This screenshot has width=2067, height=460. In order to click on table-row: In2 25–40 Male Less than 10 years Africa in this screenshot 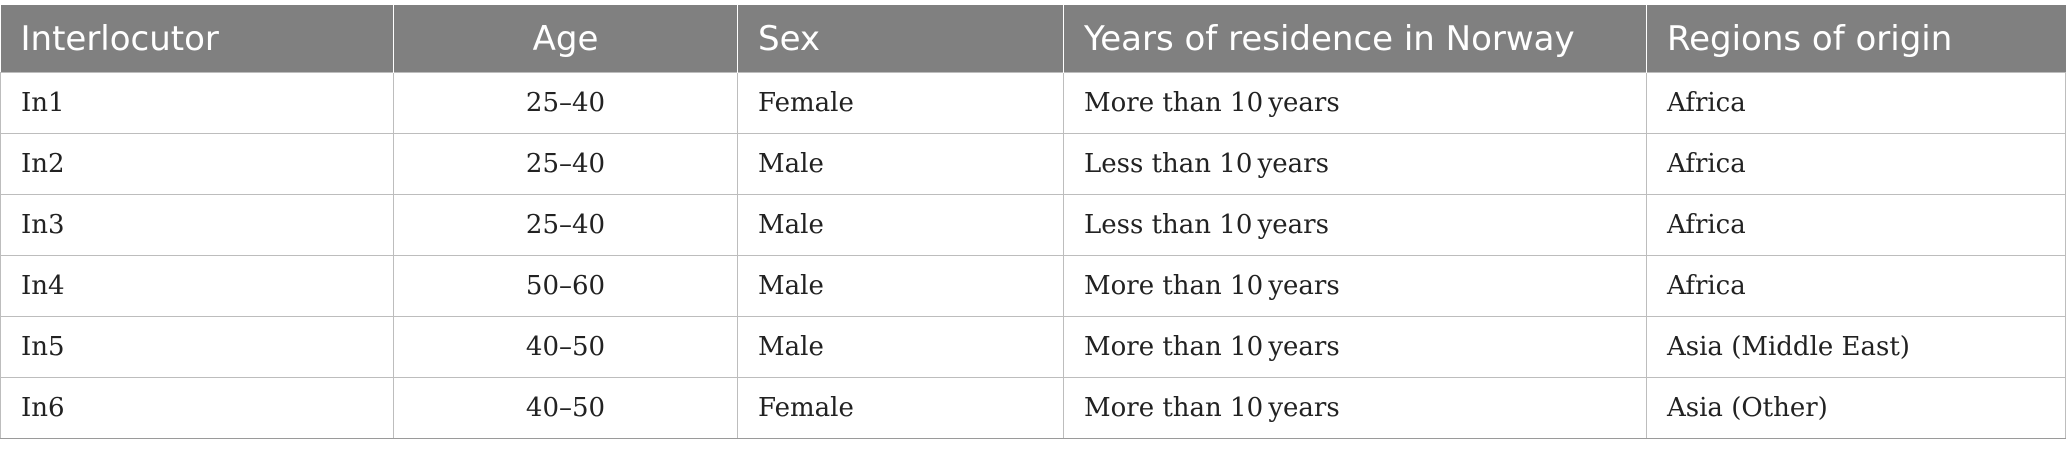, I will do `click(1033, 164)`.